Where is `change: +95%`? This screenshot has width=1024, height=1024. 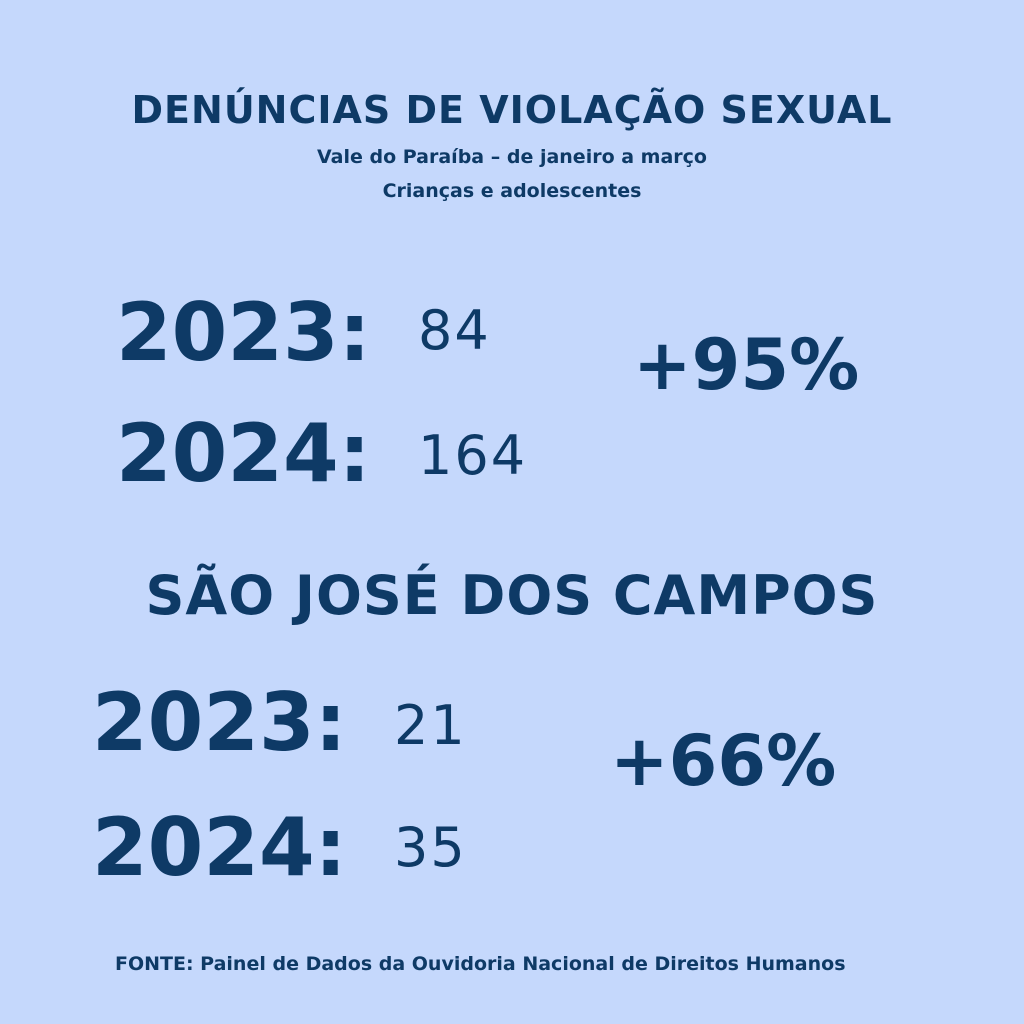
change: +95% is located at coordinates (746, 365).